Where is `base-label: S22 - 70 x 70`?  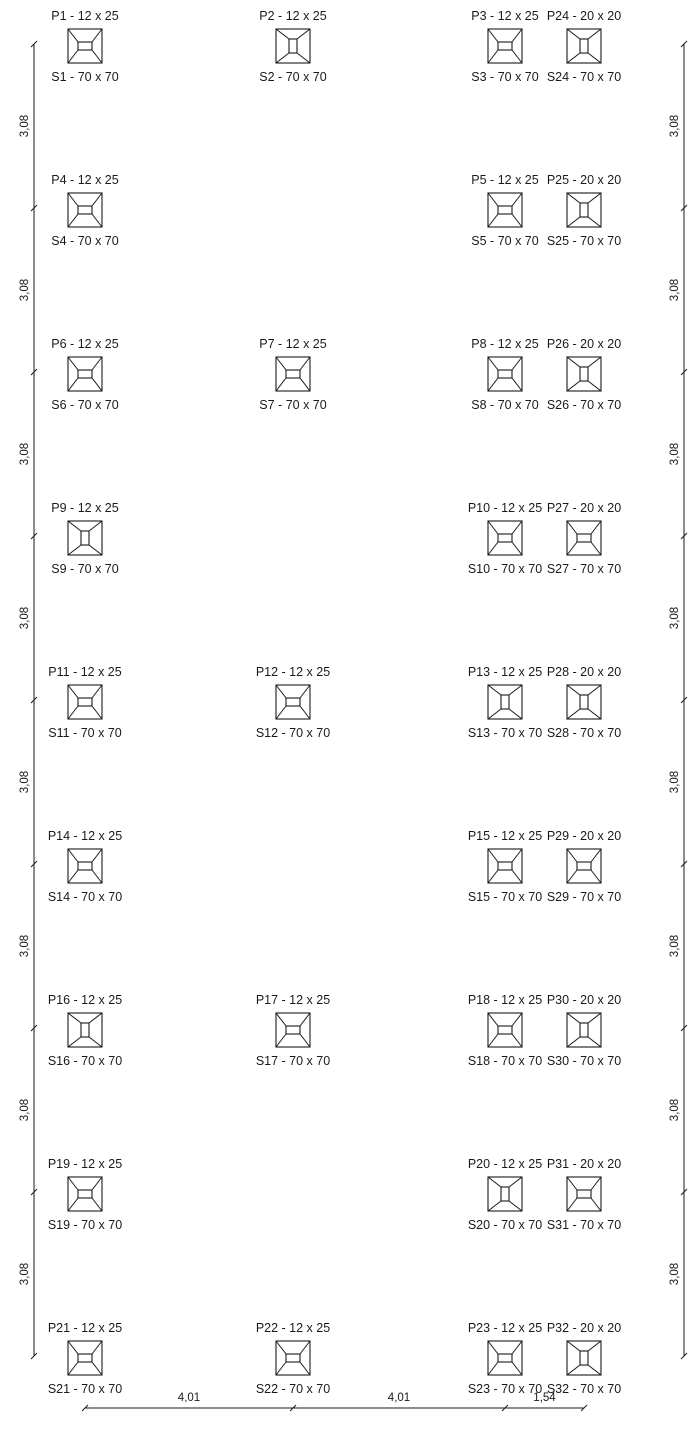 base-label: S22 - 70 x 70 is located at coordinates (293, 1389).